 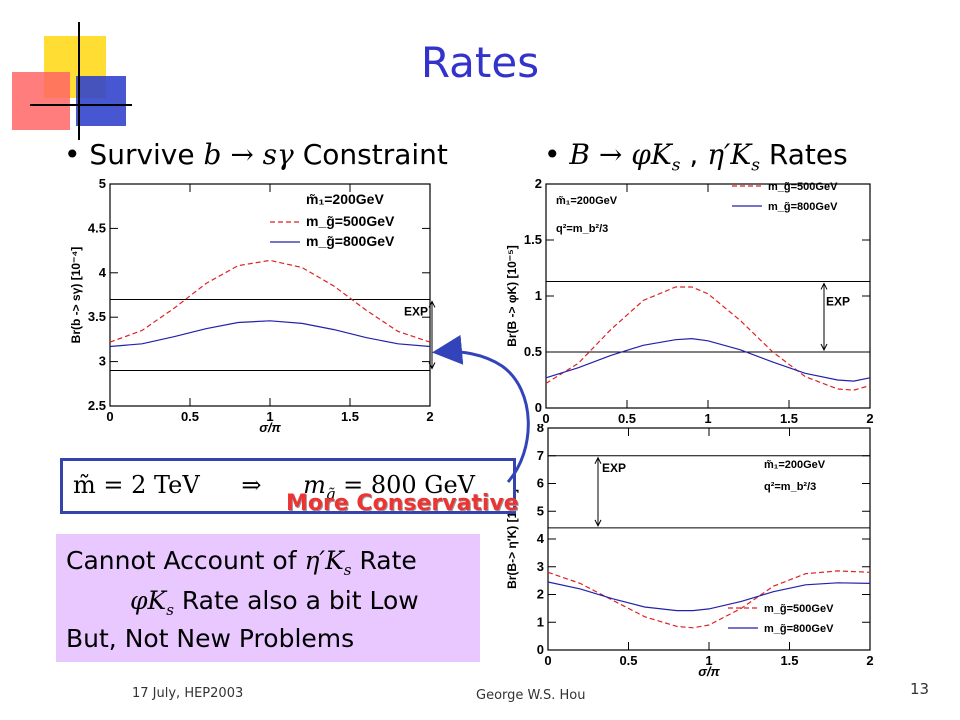 I want to click on y-axis-label: Br(B -> φK) [10⁻⁵], so click(x=512, y=296).